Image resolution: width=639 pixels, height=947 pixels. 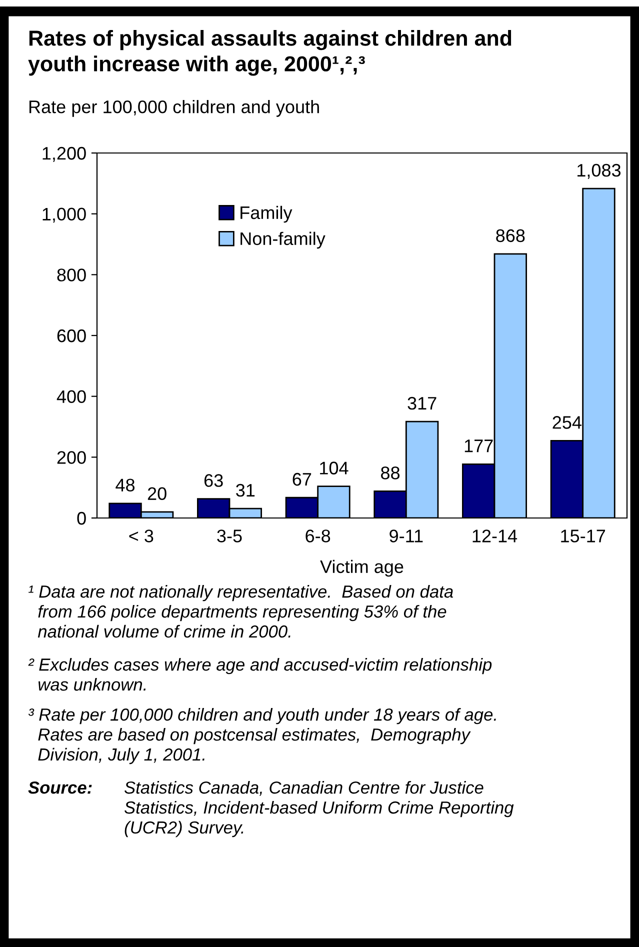 What do you see at coordinates (318, 536) in the screenshot?
I see `x-tick-label: 6-8` at bounding box center [318, 536].